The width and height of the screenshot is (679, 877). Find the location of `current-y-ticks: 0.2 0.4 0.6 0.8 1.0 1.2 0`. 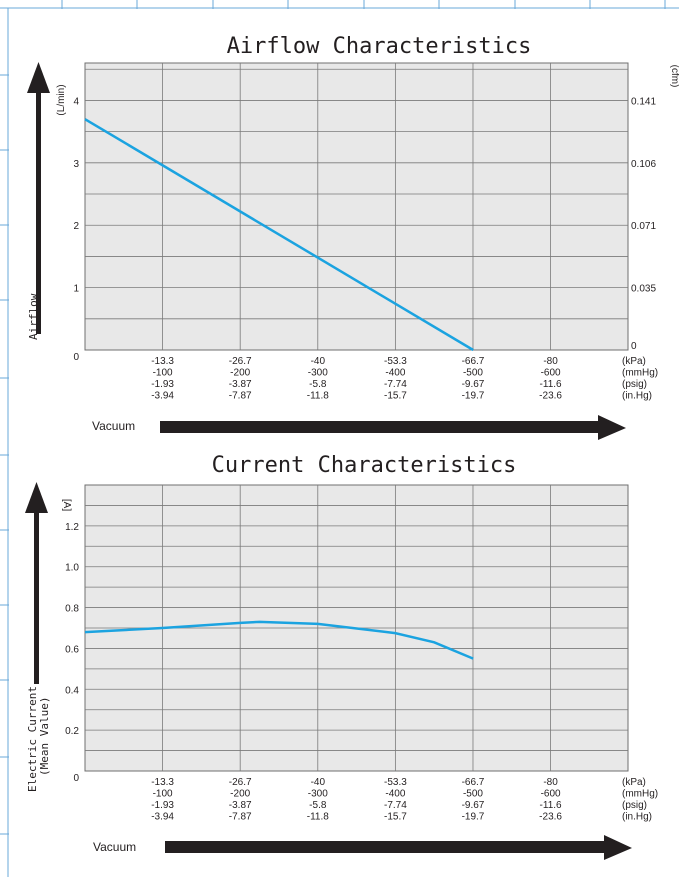

current-y-ticks: 0.2 0.4 0.6 0.8 1.0 1.2 0 is located at coordinates (72, 653).